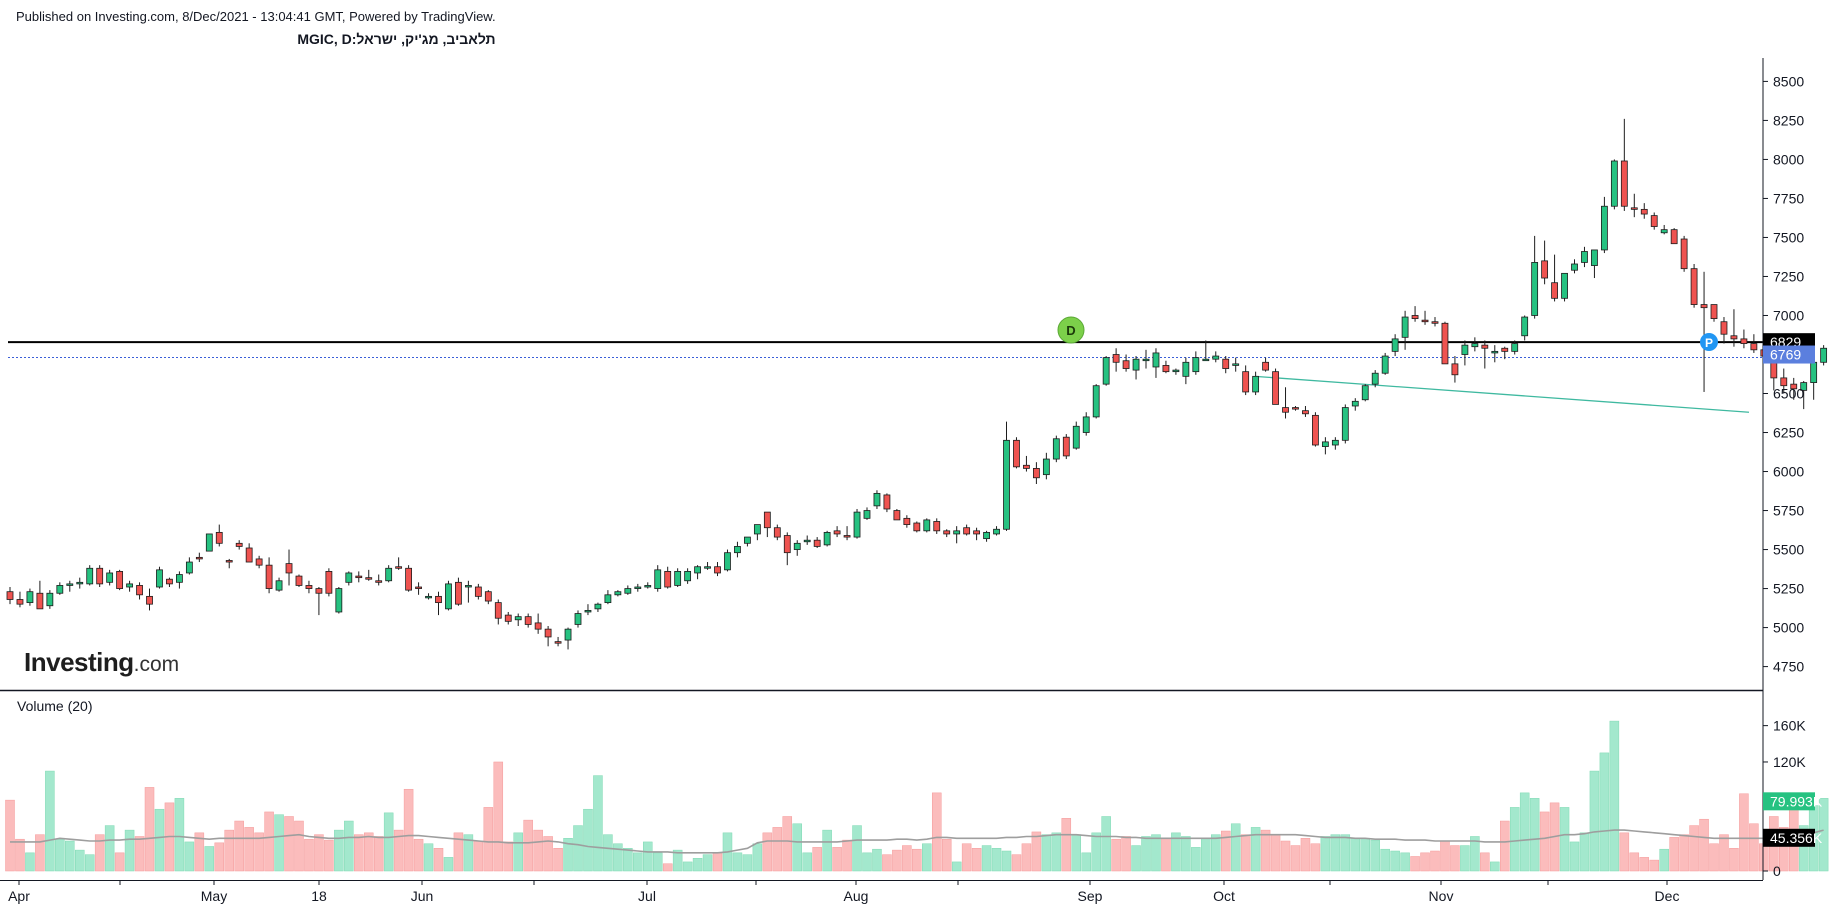 The height and width of the screenshot is (911, 1836). Describe the element at coordinates (1071, 330) in the screenshot. I see `dividend-marker: D` at that location.